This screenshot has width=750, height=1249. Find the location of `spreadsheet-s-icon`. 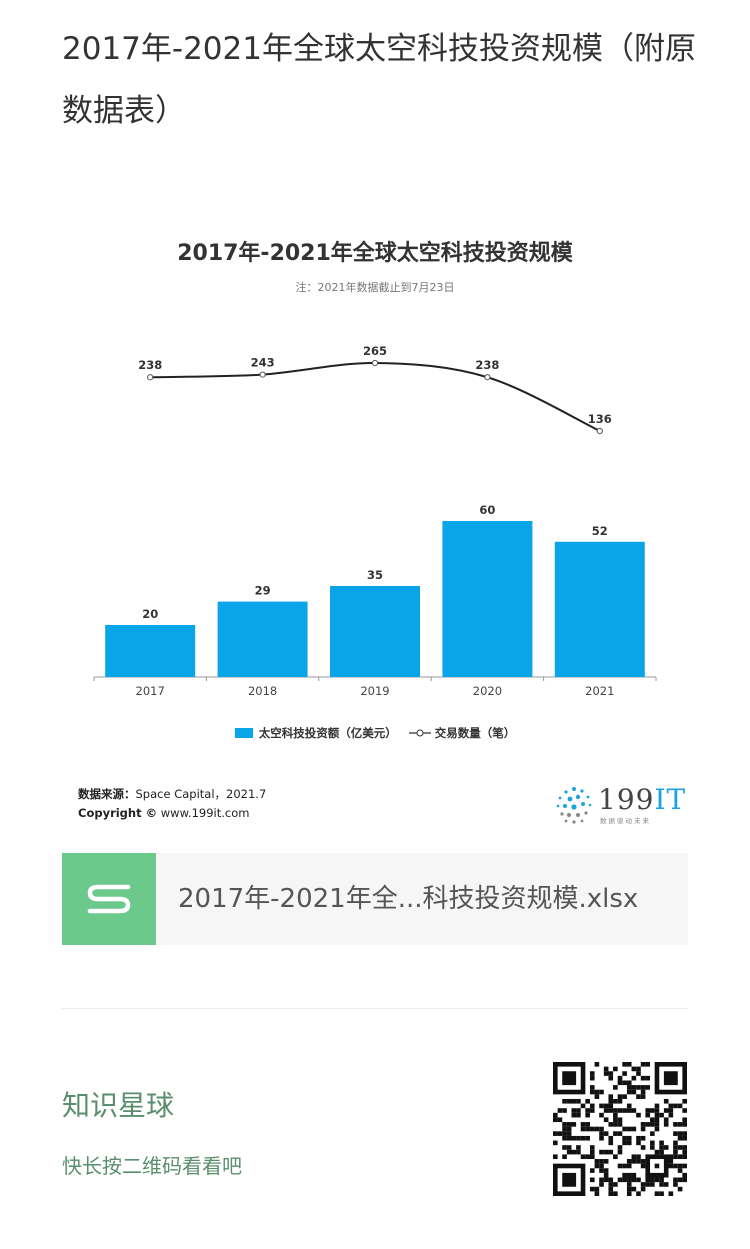

spreadsheet-s-icon is located at coordinates (109, 899).